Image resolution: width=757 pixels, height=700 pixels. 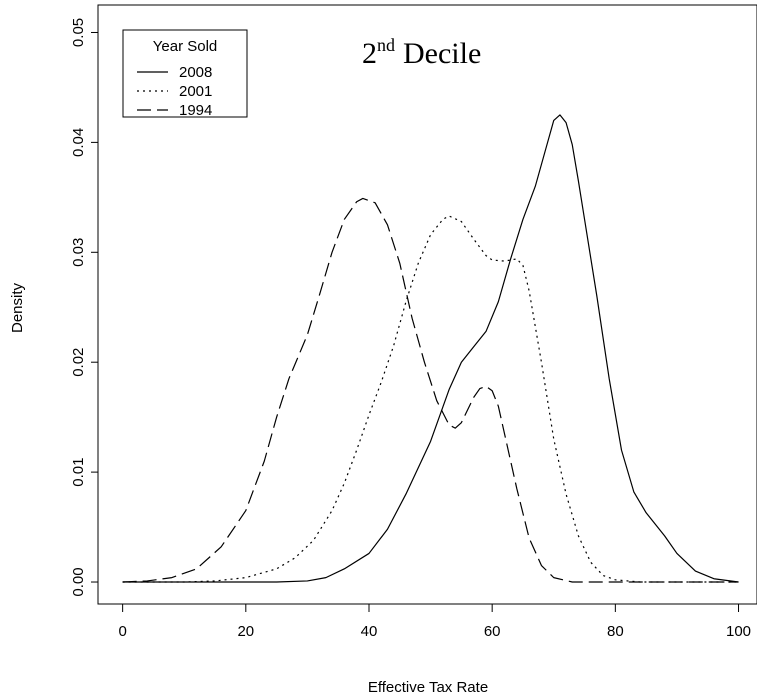 What do you see at coordinates (442, 53) in the screenshot?
I see `chart-title-main: Decile` at bounding box center [442, 53].